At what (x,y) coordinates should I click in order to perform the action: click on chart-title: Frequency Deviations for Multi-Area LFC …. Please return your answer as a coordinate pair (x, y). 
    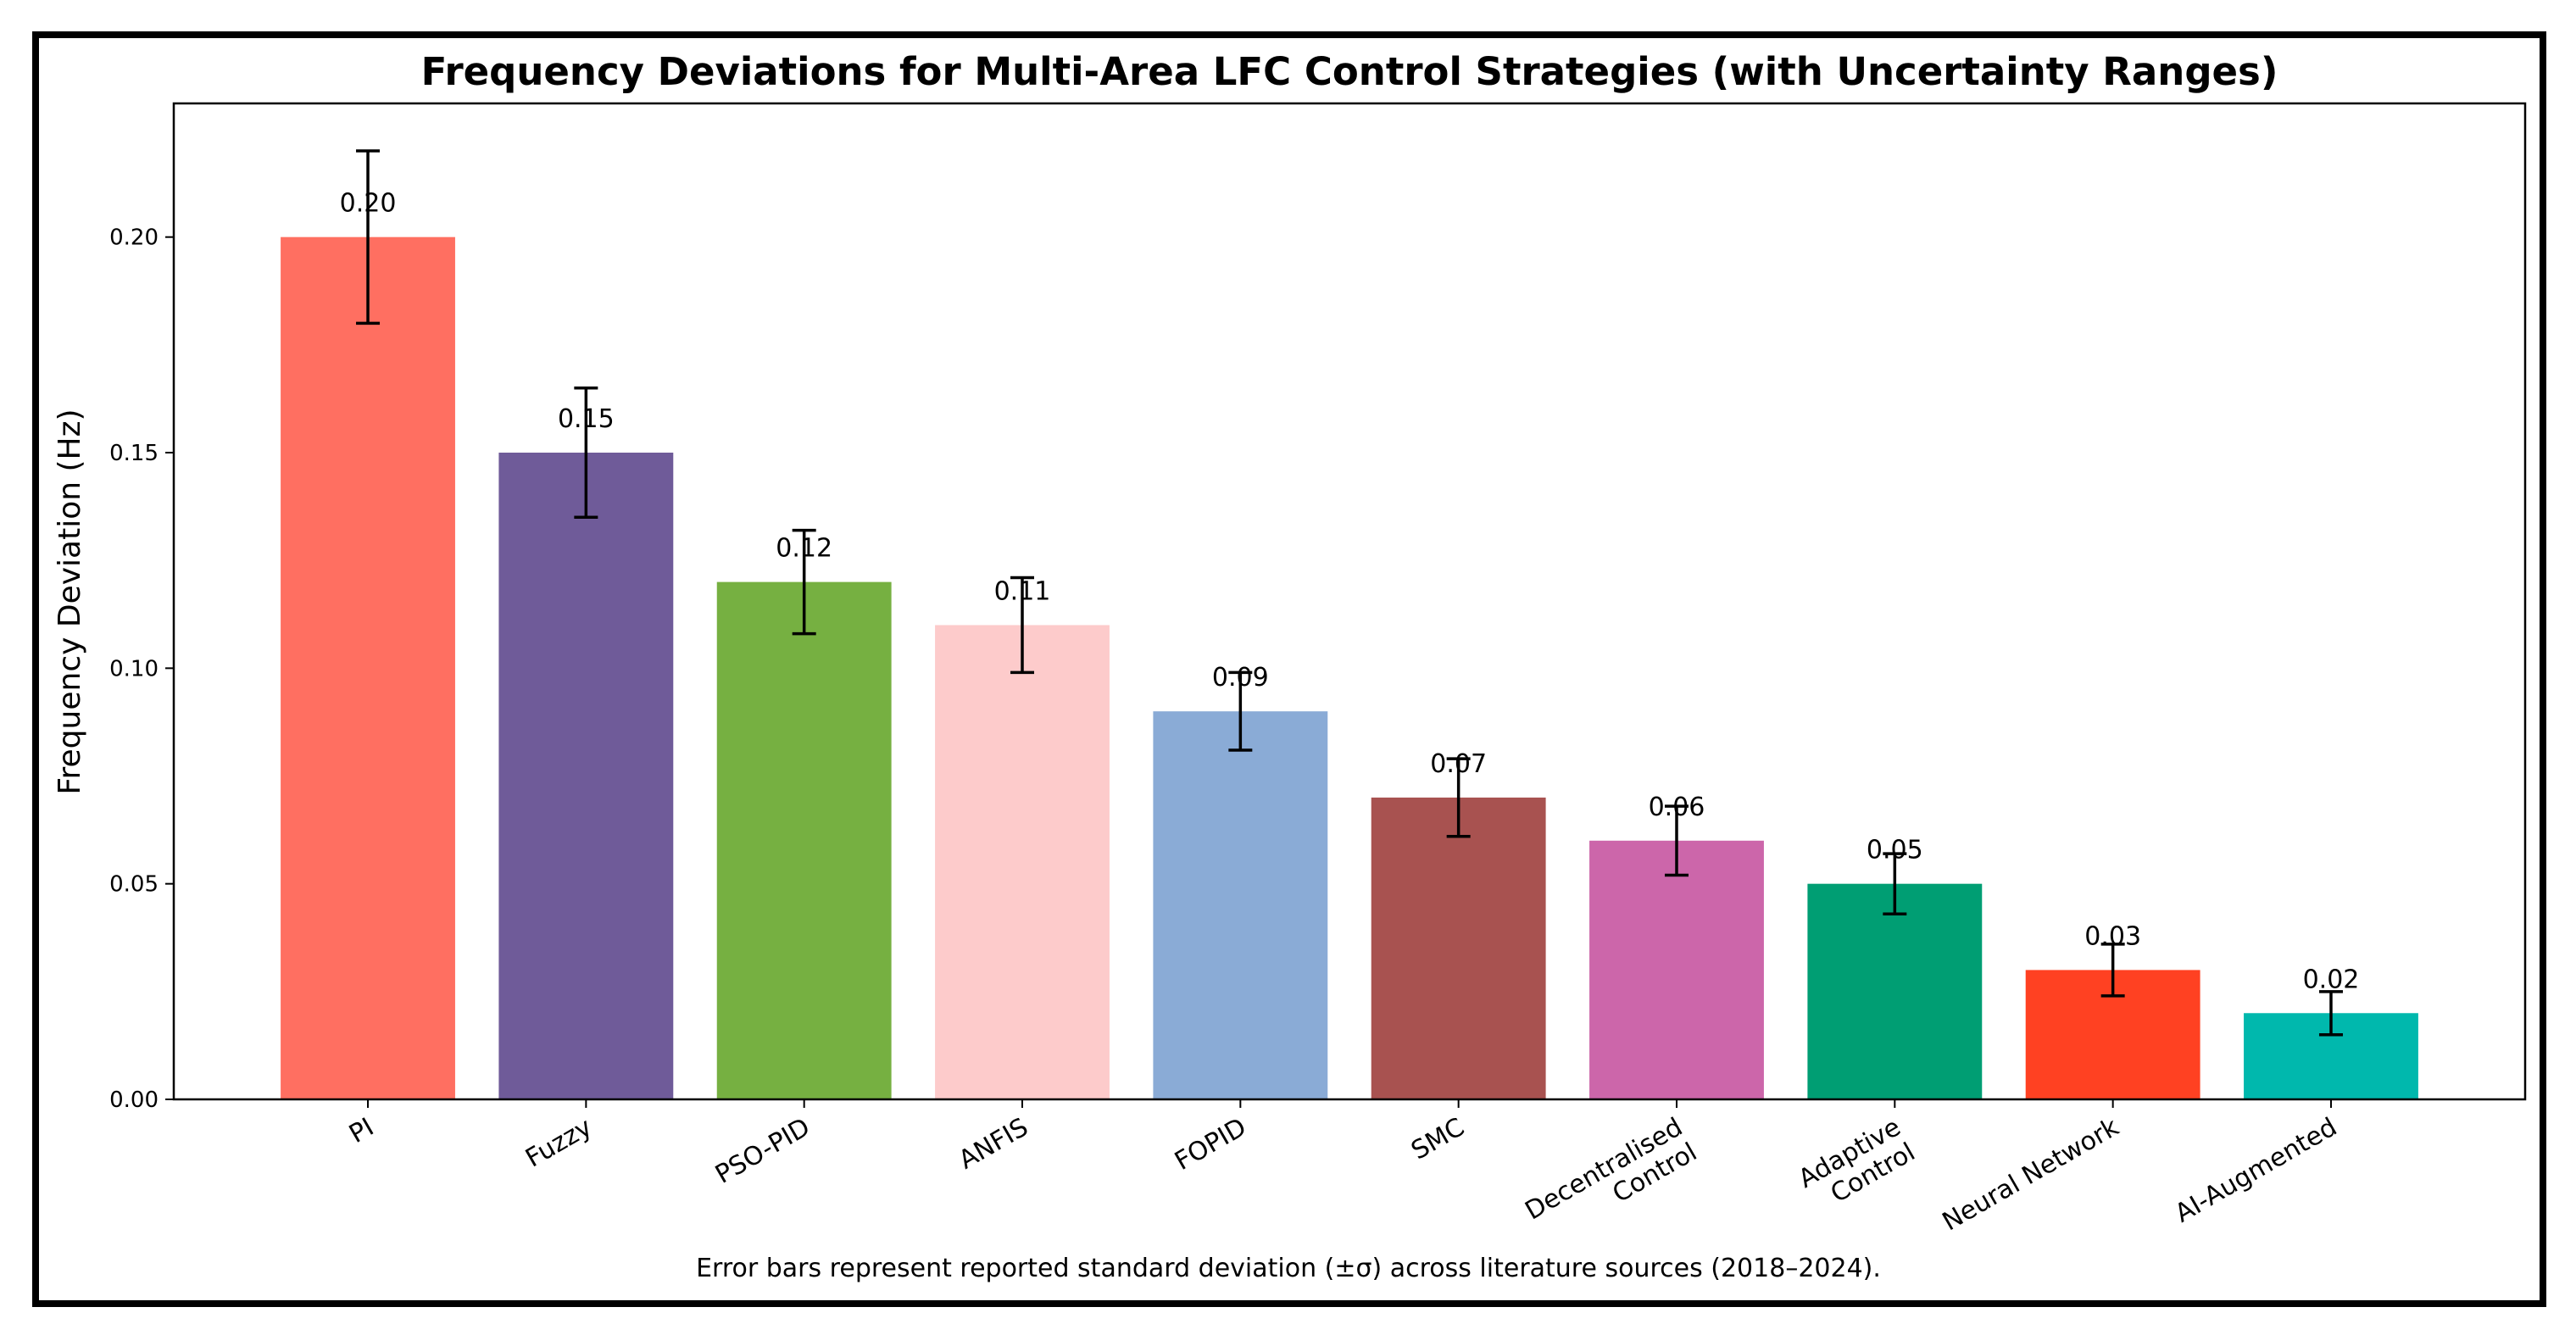
    Looking at the image, I should click on (1349, 71).